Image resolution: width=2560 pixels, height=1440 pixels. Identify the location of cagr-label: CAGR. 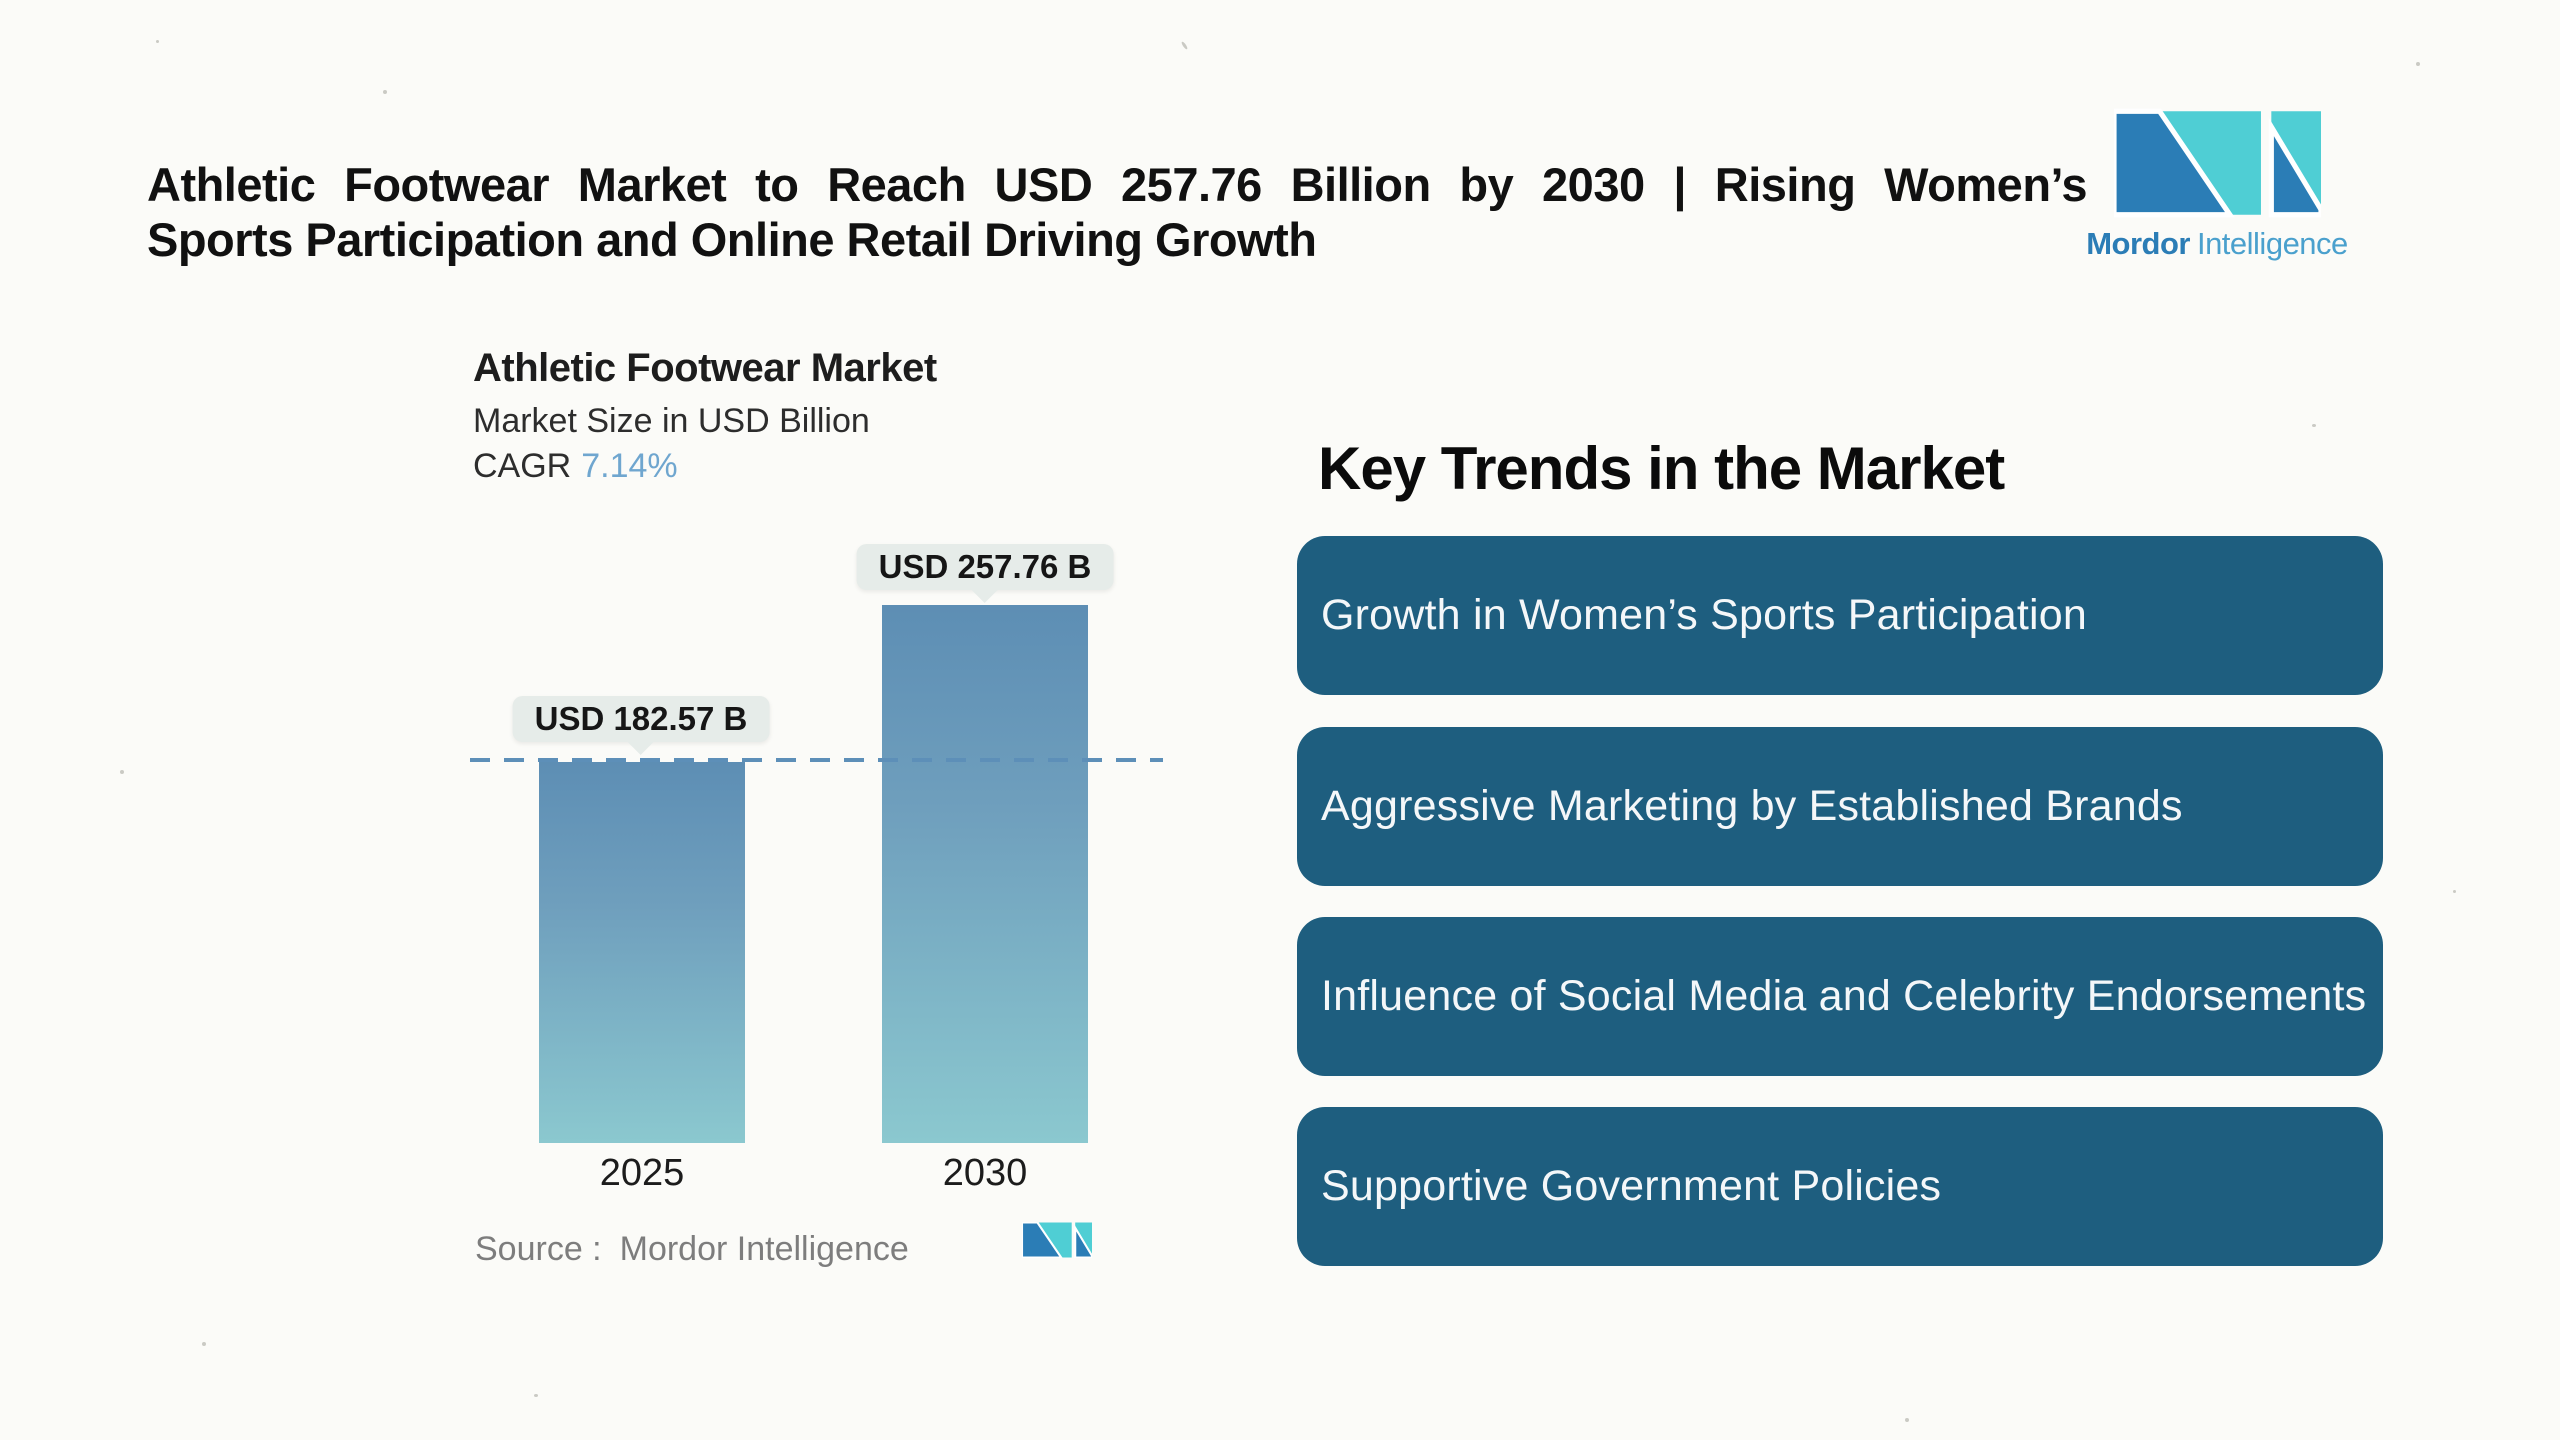
(522, 466).